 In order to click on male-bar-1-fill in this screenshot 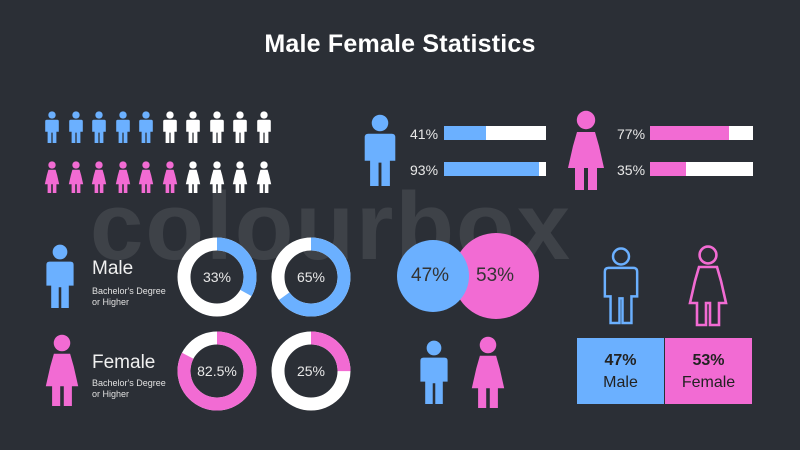, I will do `click(465, 133)`.